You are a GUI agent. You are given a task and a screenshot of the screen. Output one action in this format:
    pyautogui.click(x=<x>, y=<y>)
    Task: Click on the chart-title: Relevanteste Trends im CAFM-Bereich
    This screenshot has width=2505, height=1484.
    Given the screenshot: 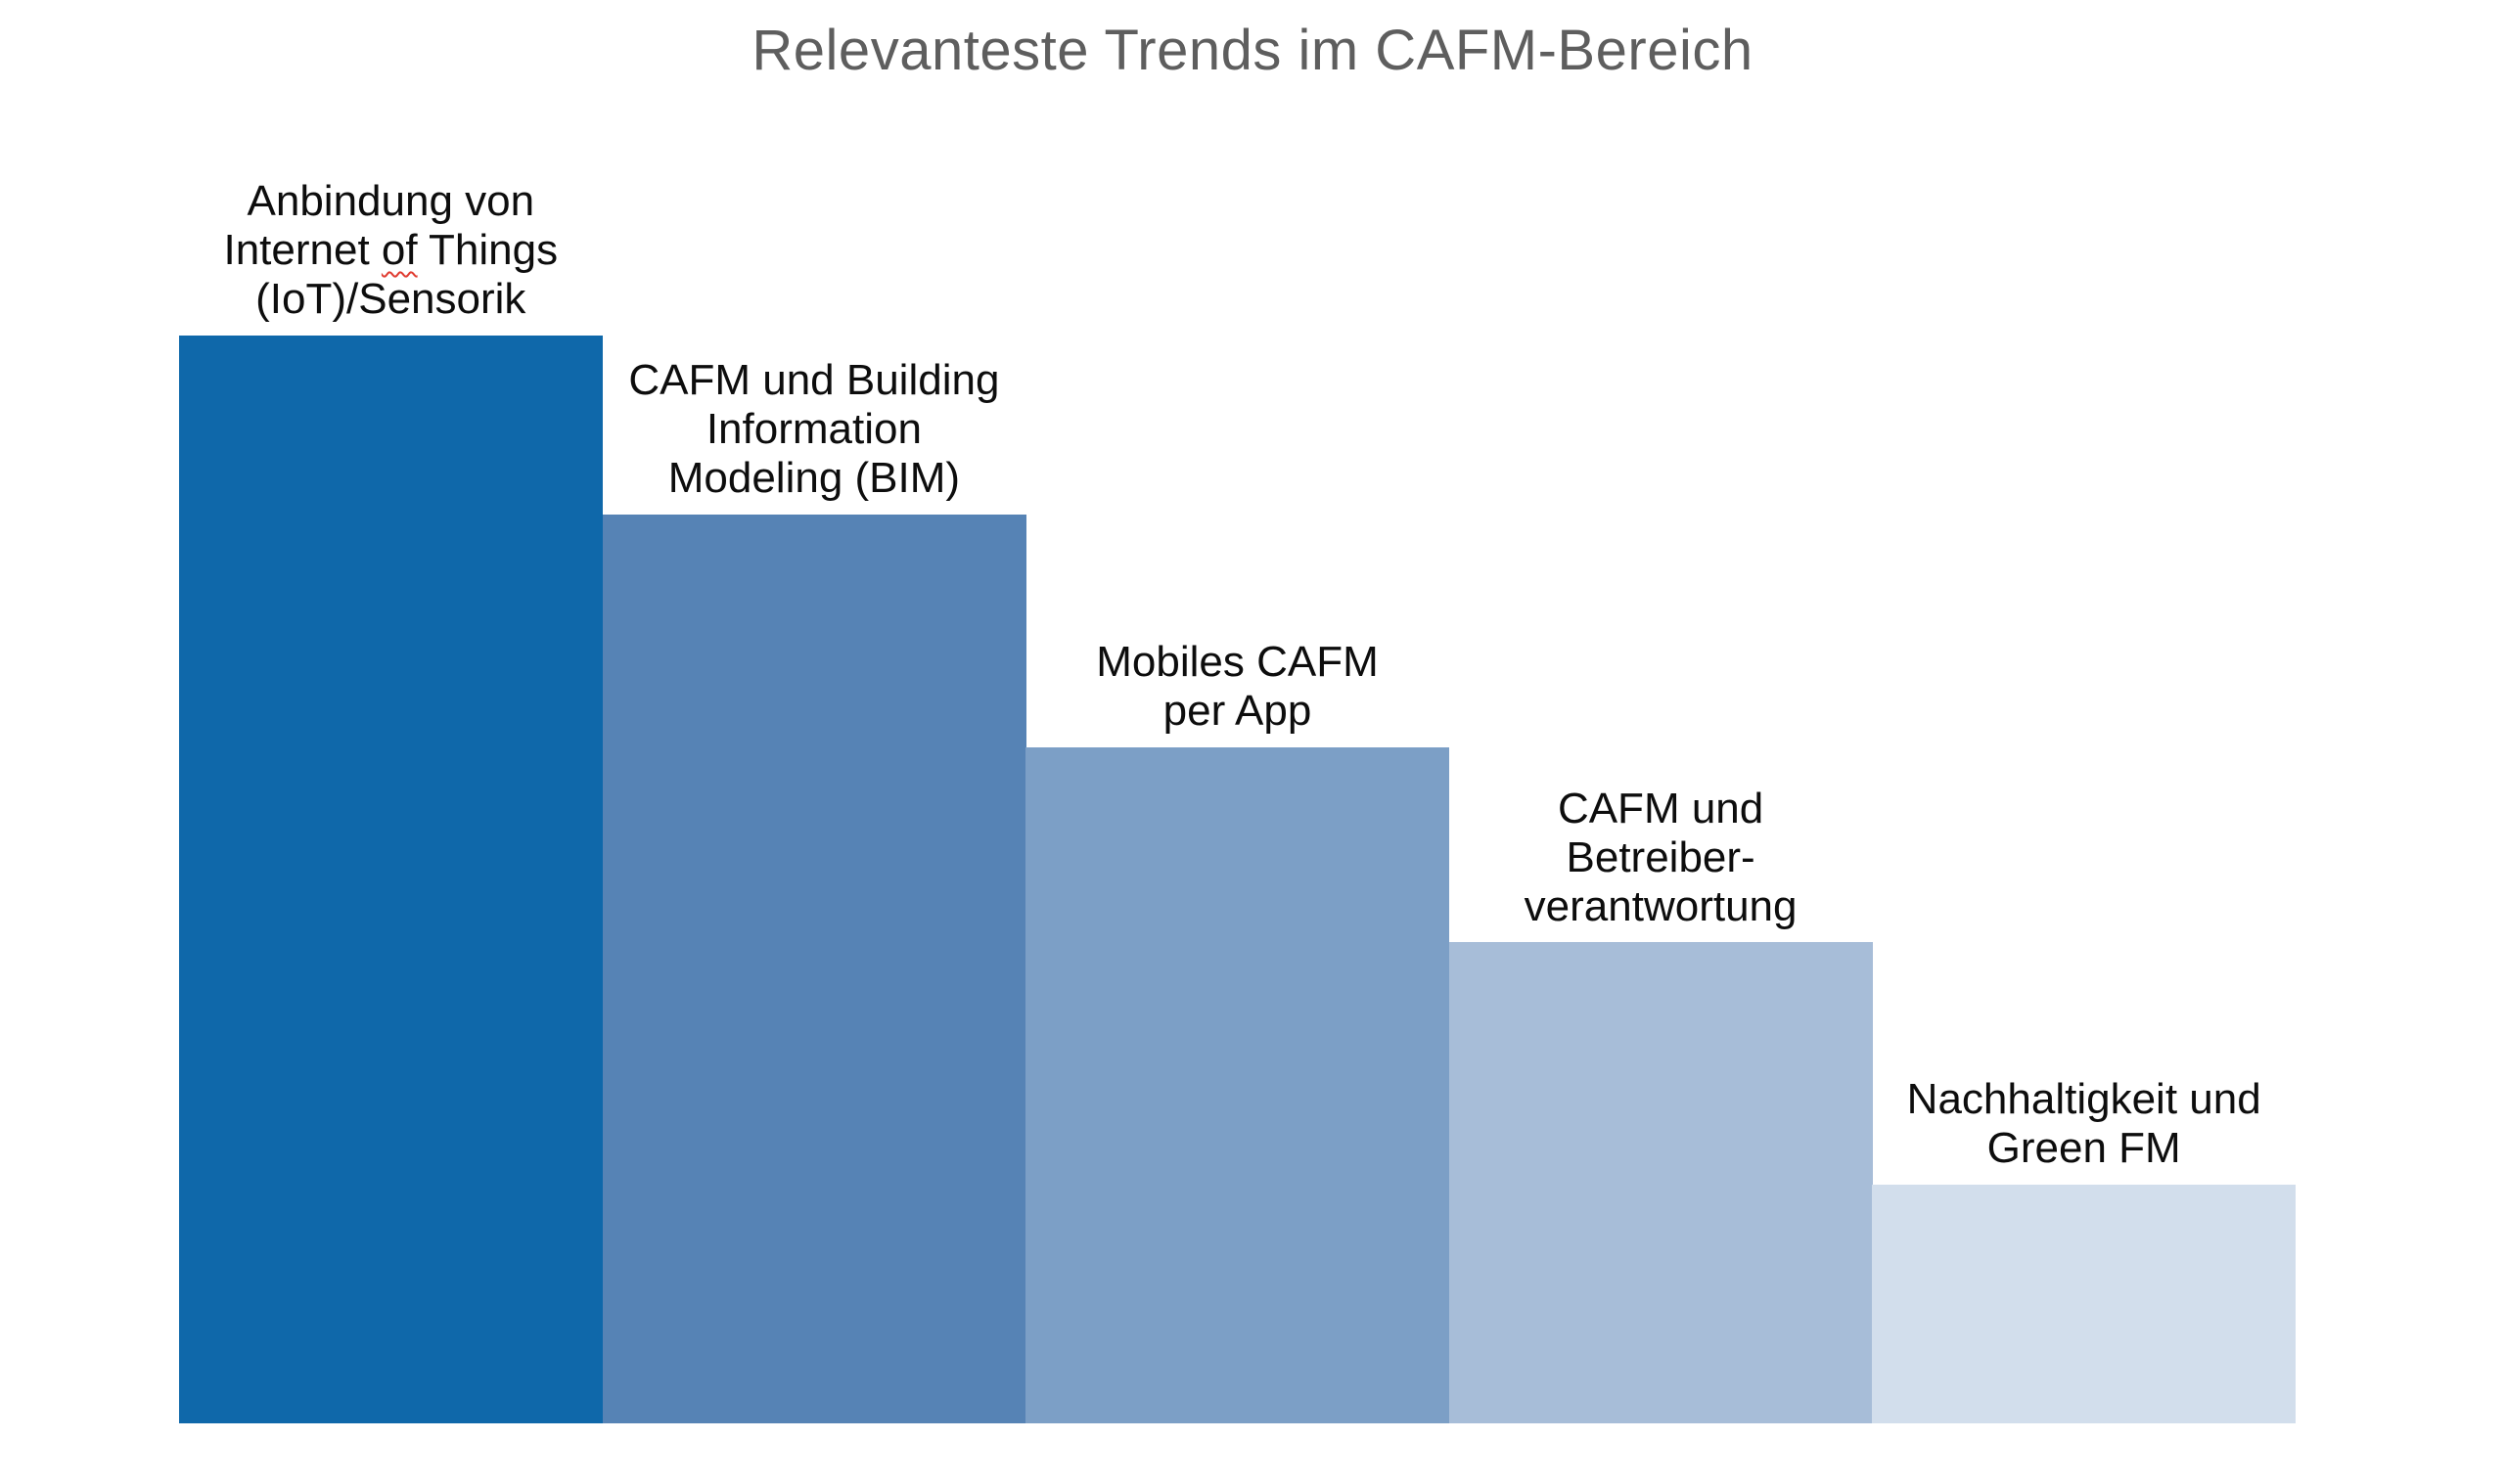 What is the action you would take?
    pyautogui.click(x=1253, y=50)
    